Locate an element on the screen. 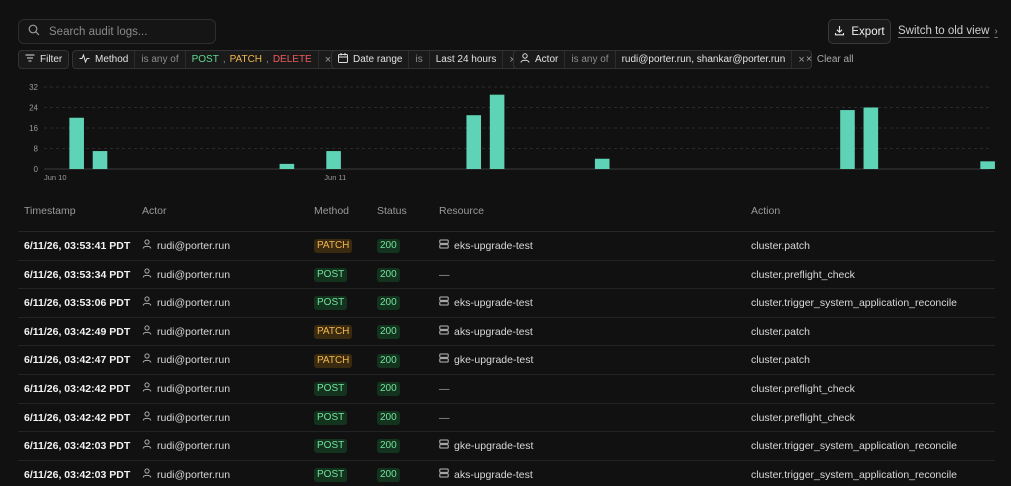 This screenshot has width=1011, height=486. remove-actor-filter-icon: × is located at coordinates (801, 59).